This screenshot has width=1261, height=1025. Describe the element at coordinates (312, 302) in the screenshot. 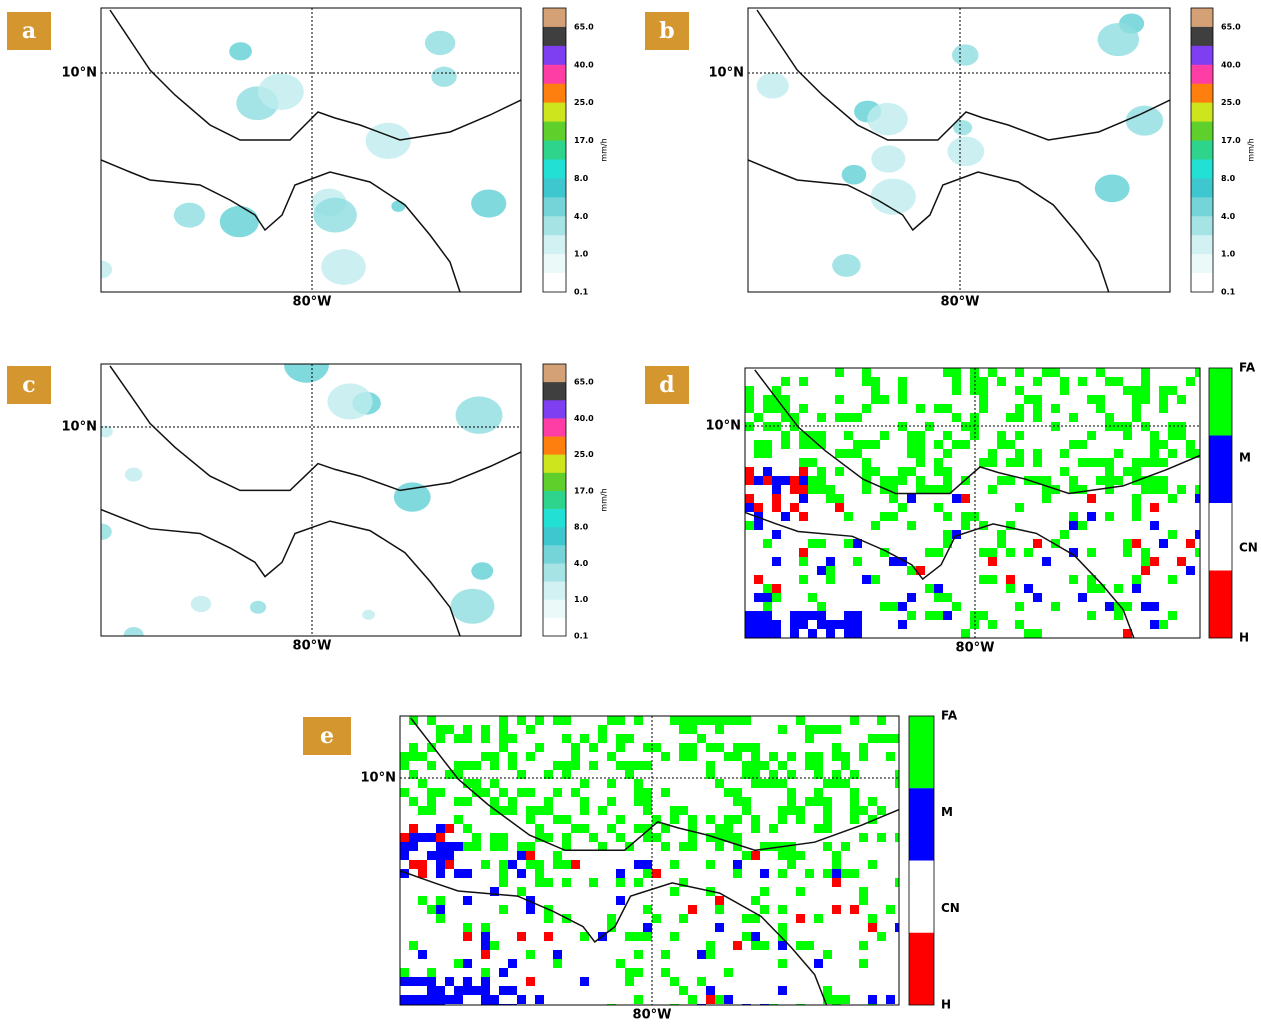

I see `lon-label: 80°W` at that location.